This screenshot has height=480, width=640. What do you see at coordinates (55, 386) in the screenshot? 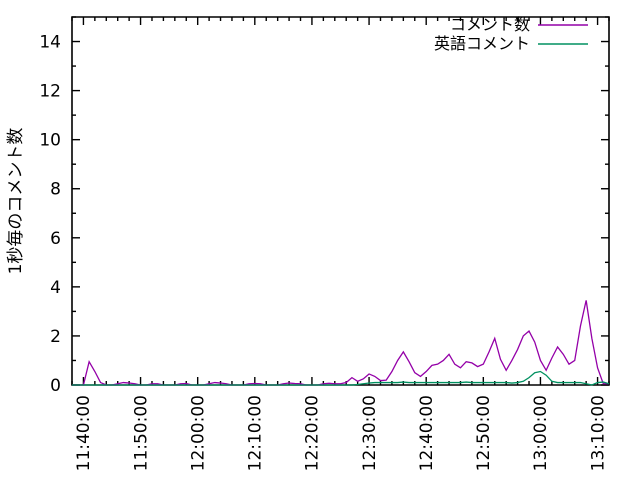
I see `y-tick-label: 0` at bounding box center [55, 386].